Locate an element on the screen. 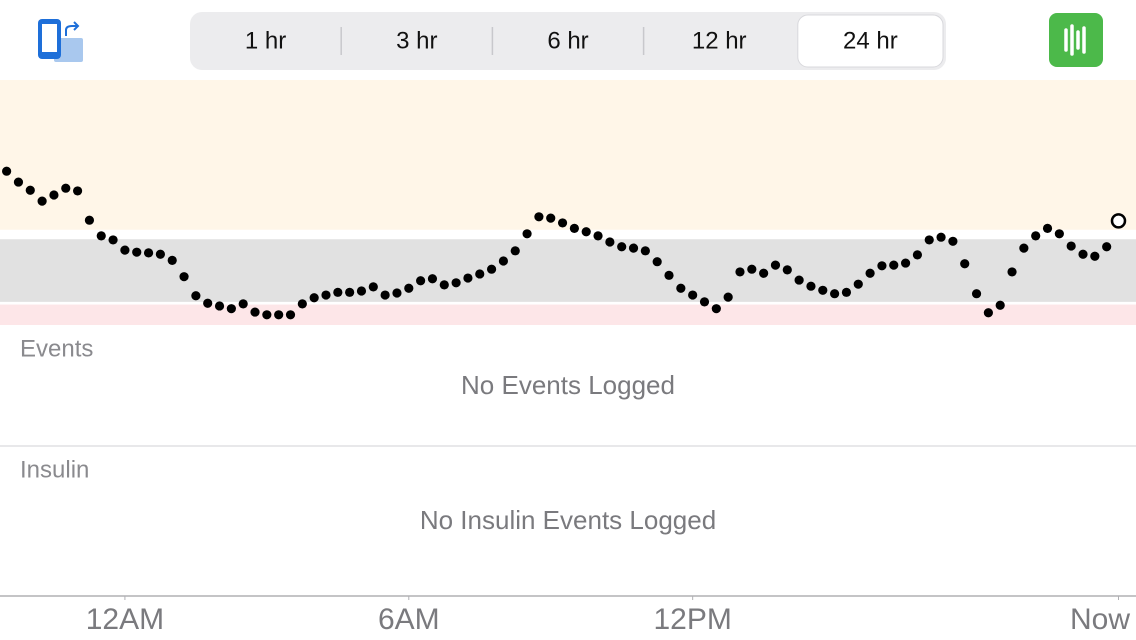  x-tick-label: 12PM is located at coordinates (692, 619).